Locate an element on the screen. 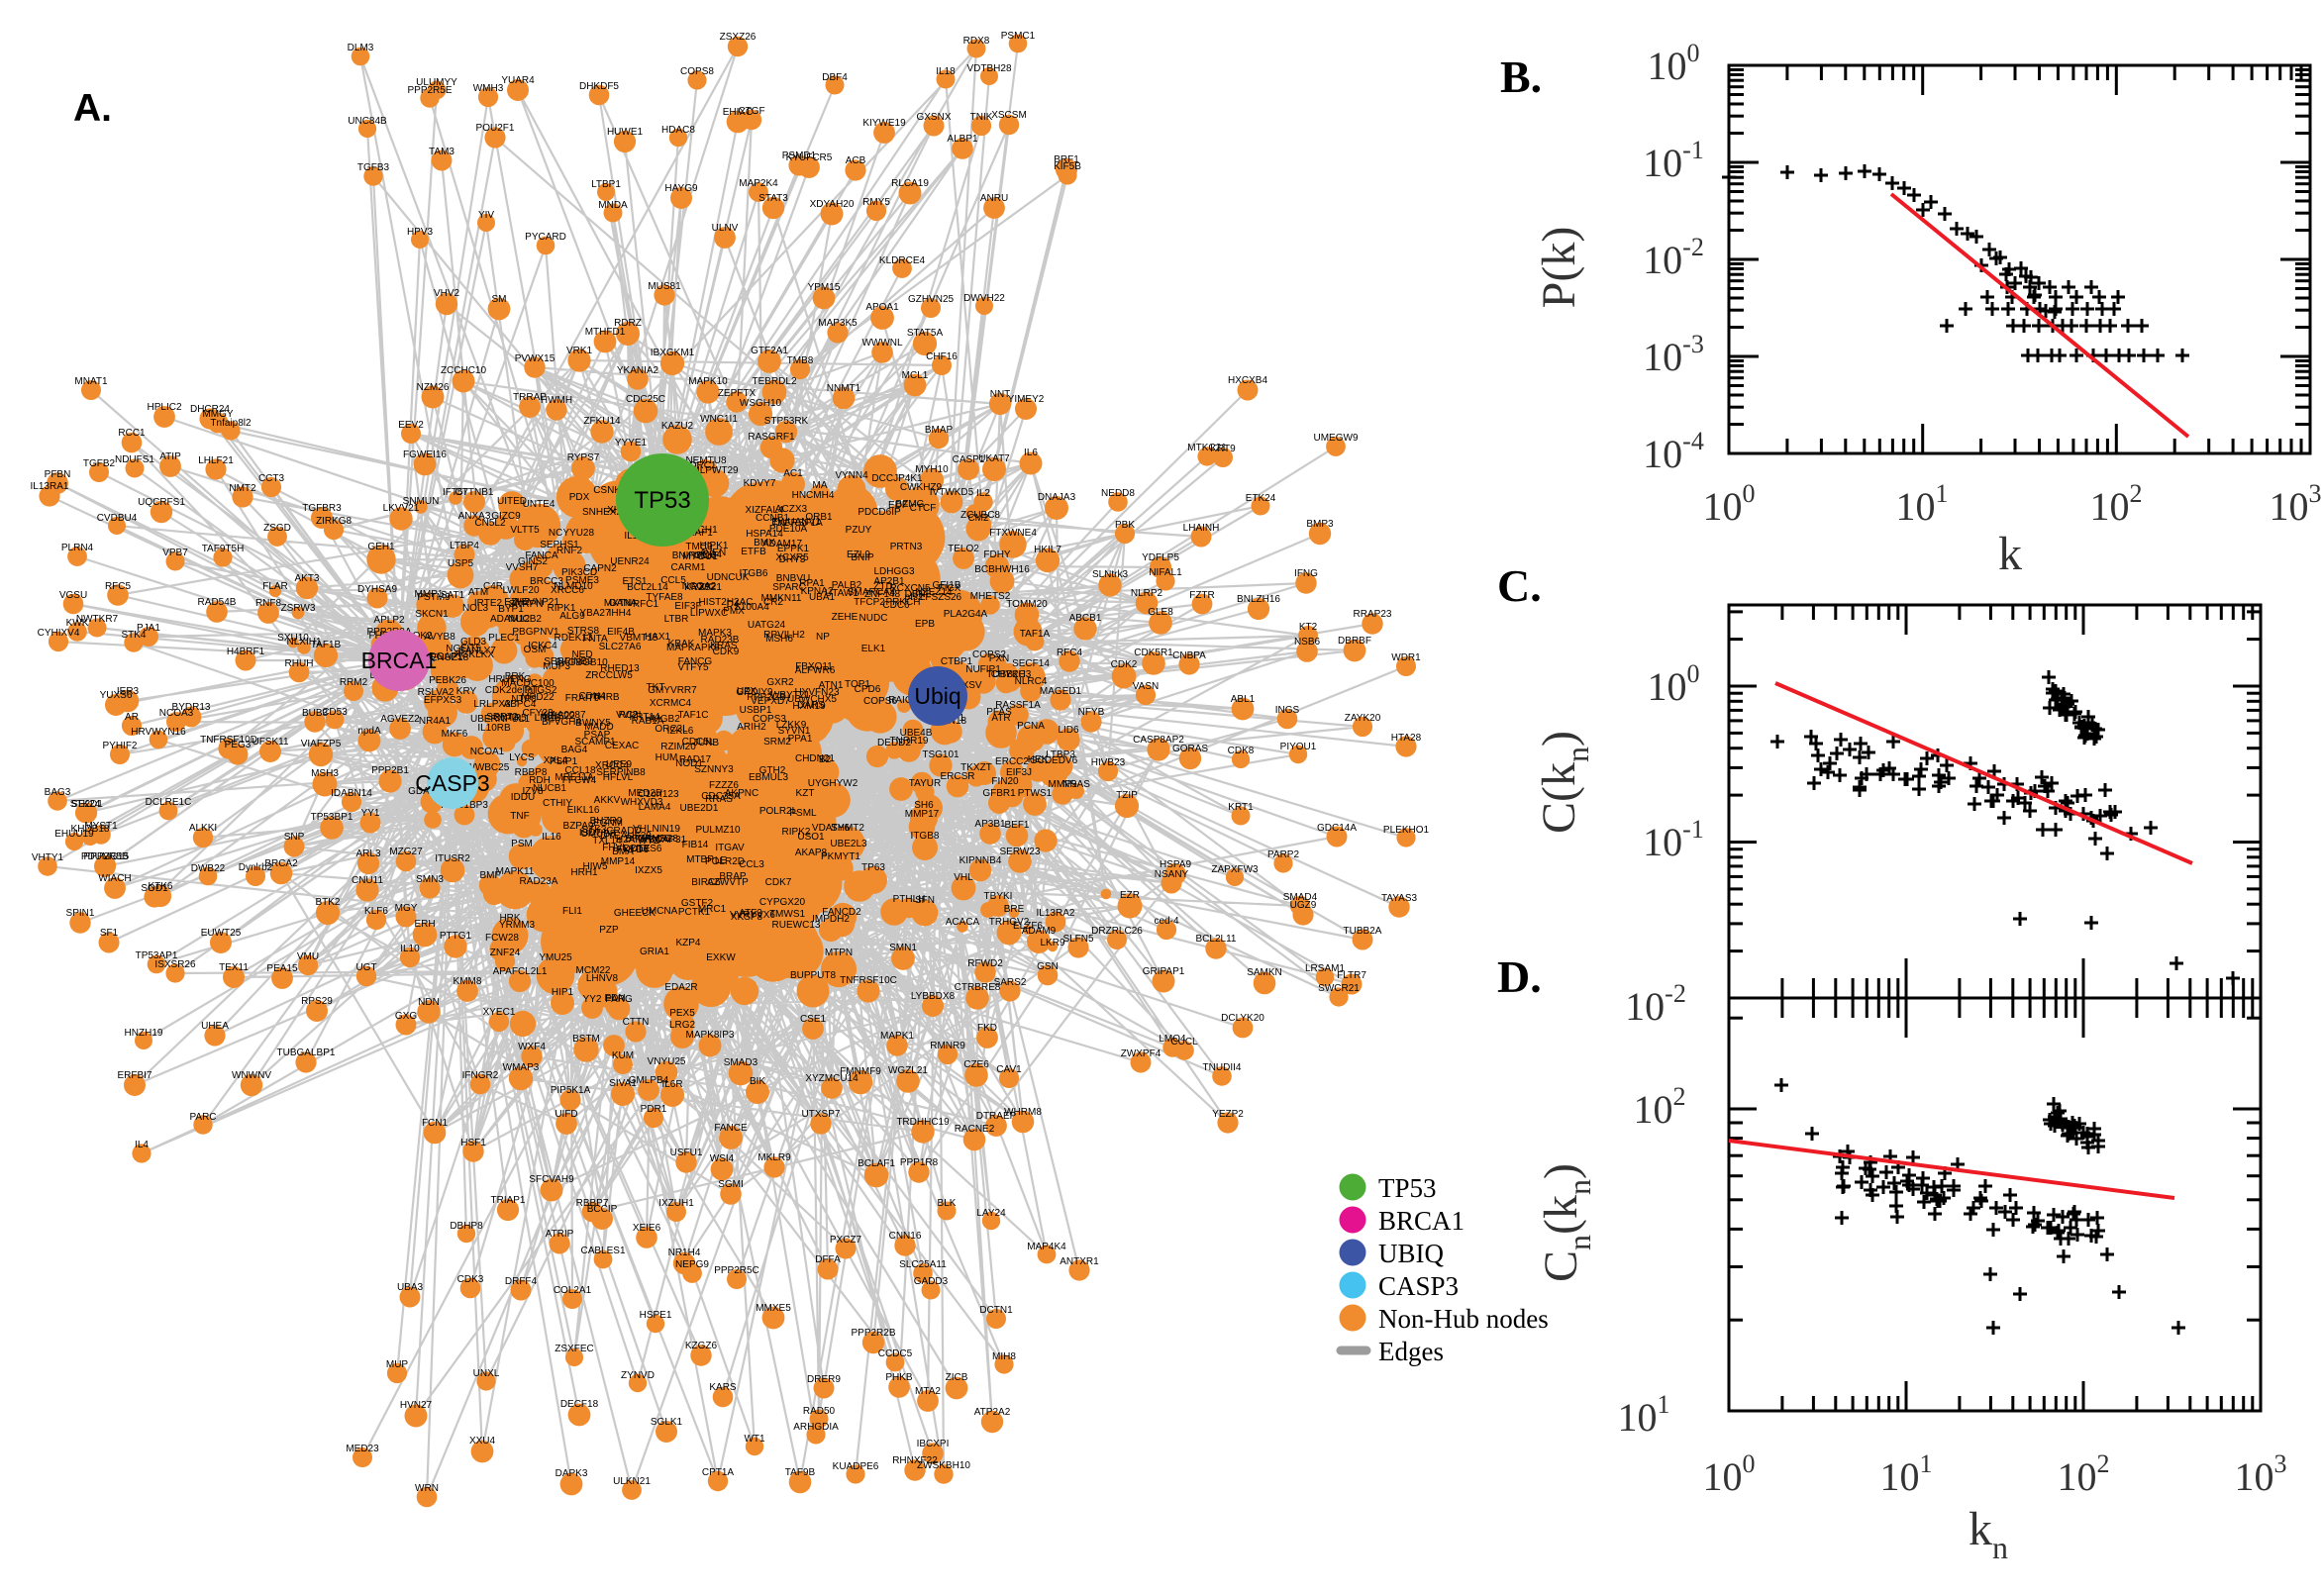  svg-text: UBIQ is located at coordinates (1411, 1253).